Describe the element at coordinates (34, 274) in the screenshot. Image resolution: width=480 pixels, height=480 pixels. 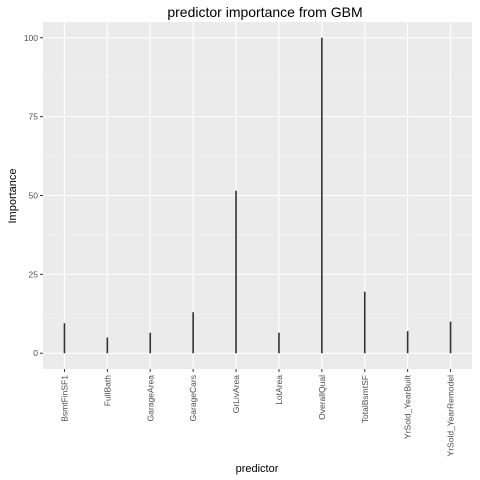
I see `y-tick-label: 25` at that location.